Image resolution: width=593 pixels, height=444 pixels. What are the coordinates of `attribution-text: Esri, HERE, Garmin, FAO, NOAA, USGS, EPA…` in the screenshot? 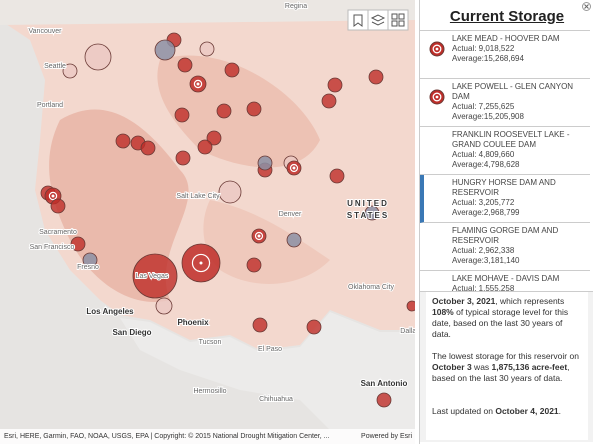 It's located at (167, 436).